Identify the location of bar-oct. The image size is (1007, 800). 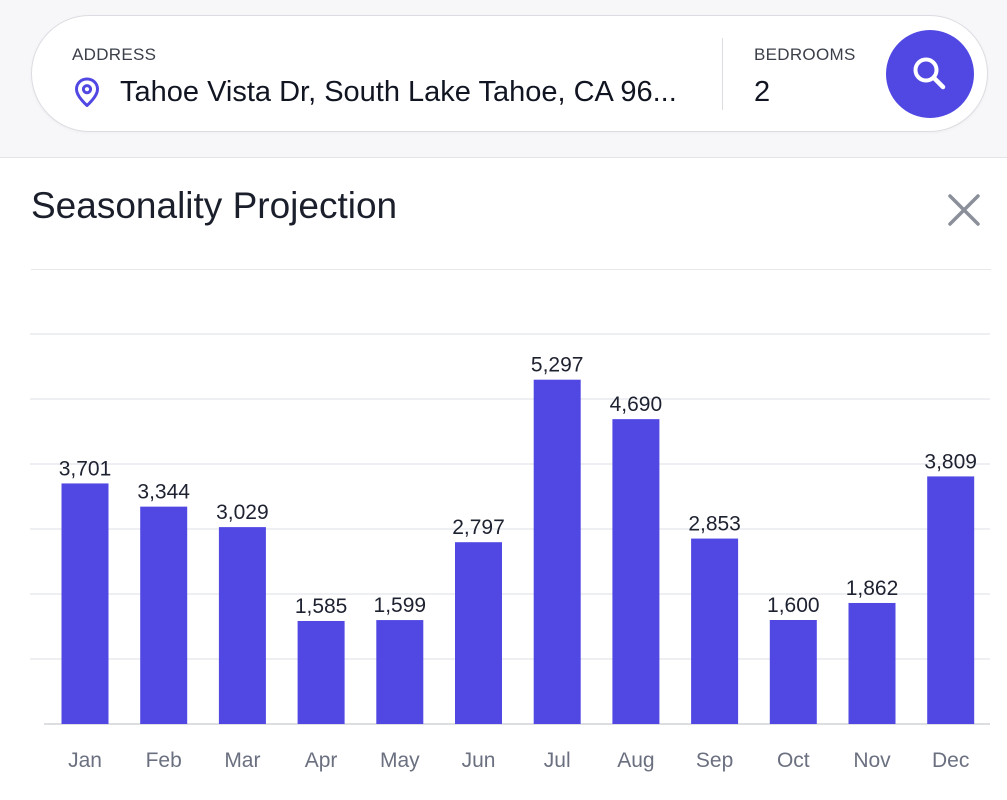
(793, 672).